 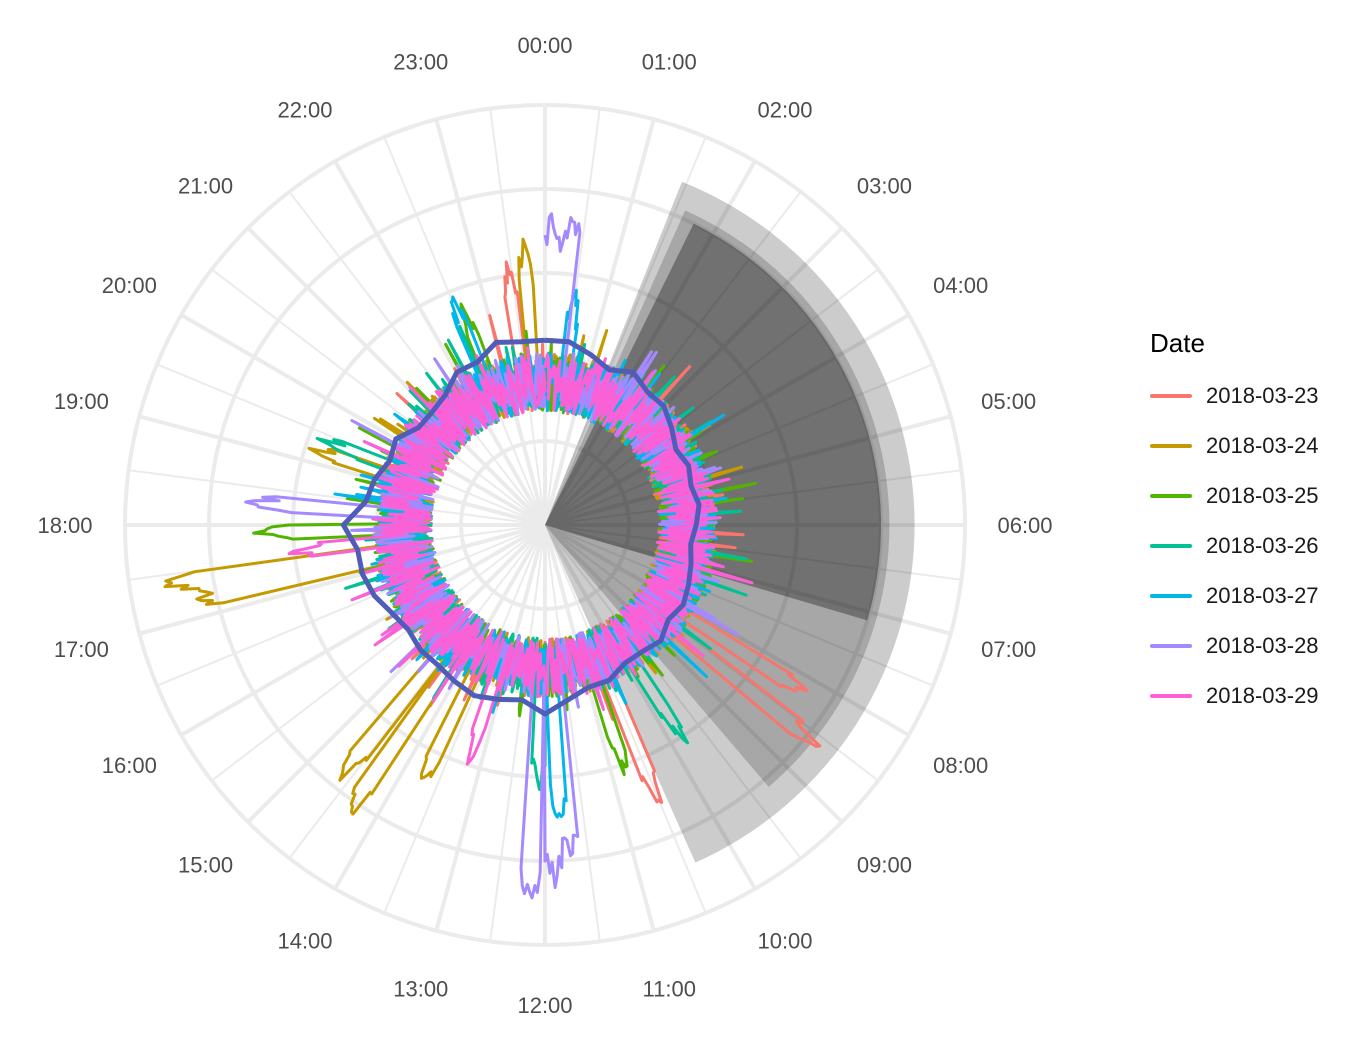 I want to click on legend-label: 2018-03-28, so click(x=1262, y=645).